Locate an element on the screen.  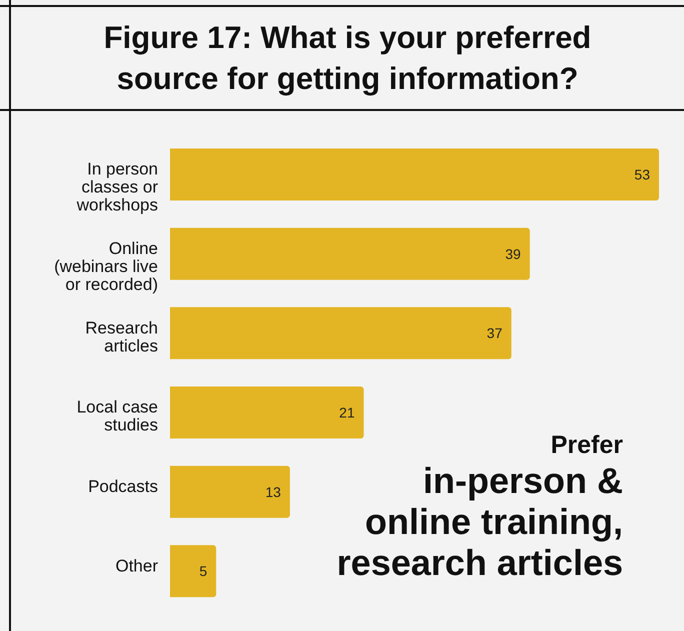
y-tick-label: Other is located at coordinates (136, 566).